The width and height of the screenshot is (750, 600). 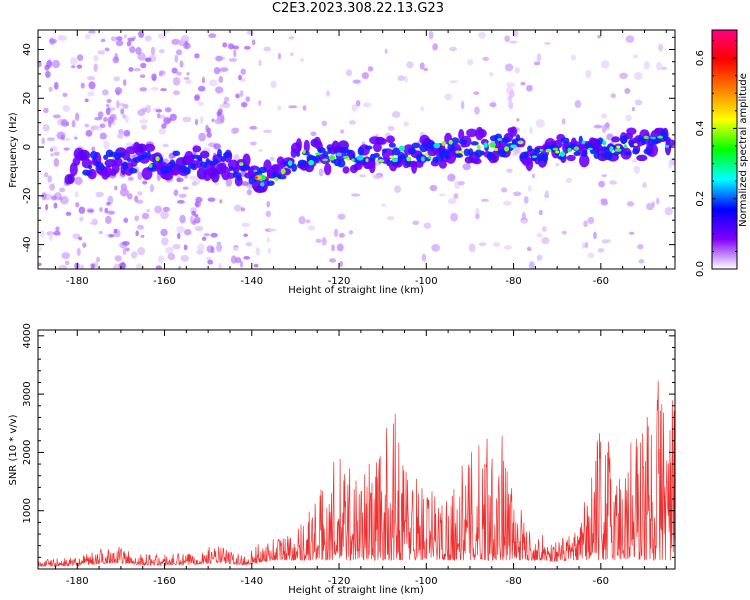 What do you see at coordinates (716, 158) in the screenshot?
I see `colorbar-ticks: 0.0 0.2 0.4 0.6` at bounding box center [716, 158].